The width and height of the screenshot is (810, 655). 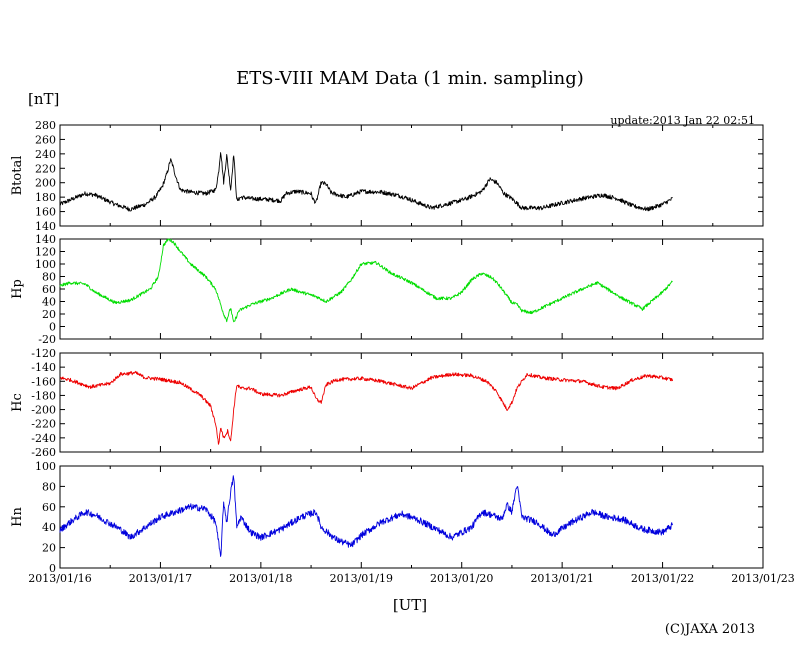 I want to click on x-tick-label: 2013/01/22, so click(x=662, y=578).